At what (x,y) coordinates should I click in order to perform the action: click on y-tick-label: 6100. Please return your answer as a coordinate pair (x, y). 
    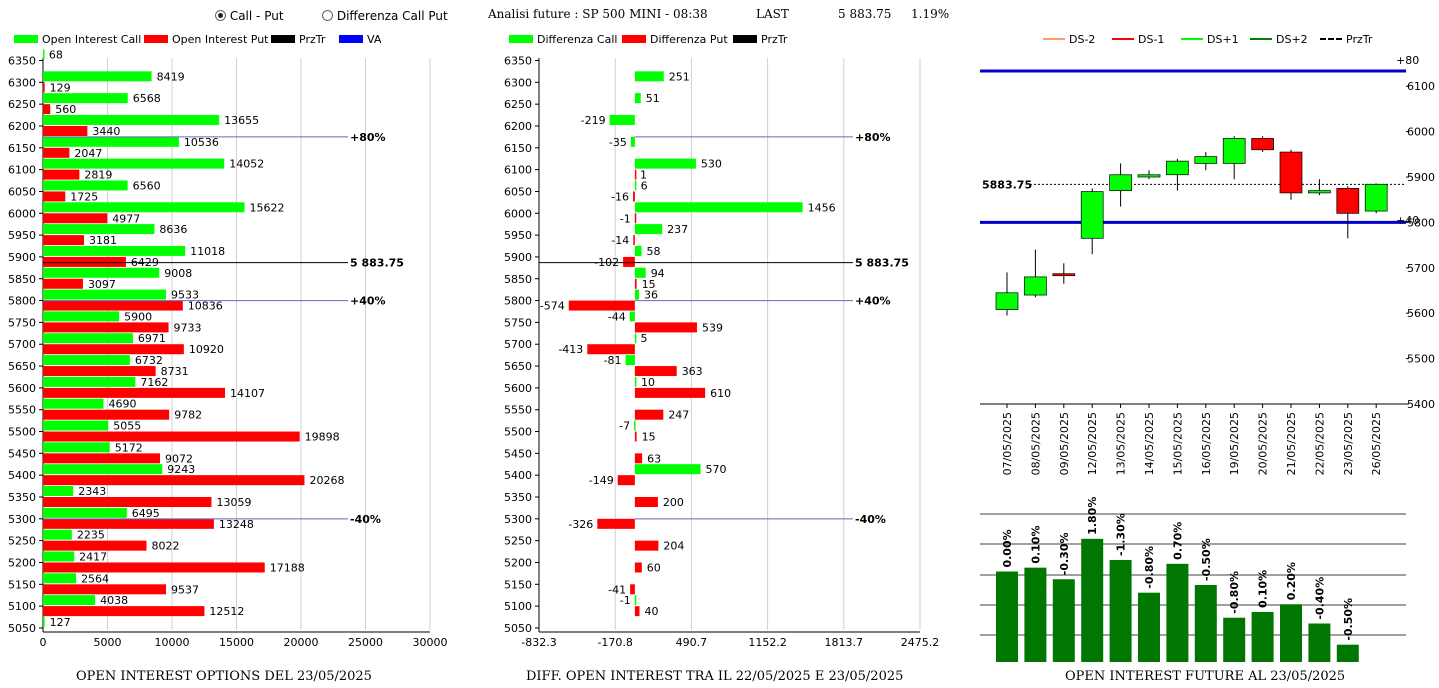
    Looking at the image, I should click on (518, 170).